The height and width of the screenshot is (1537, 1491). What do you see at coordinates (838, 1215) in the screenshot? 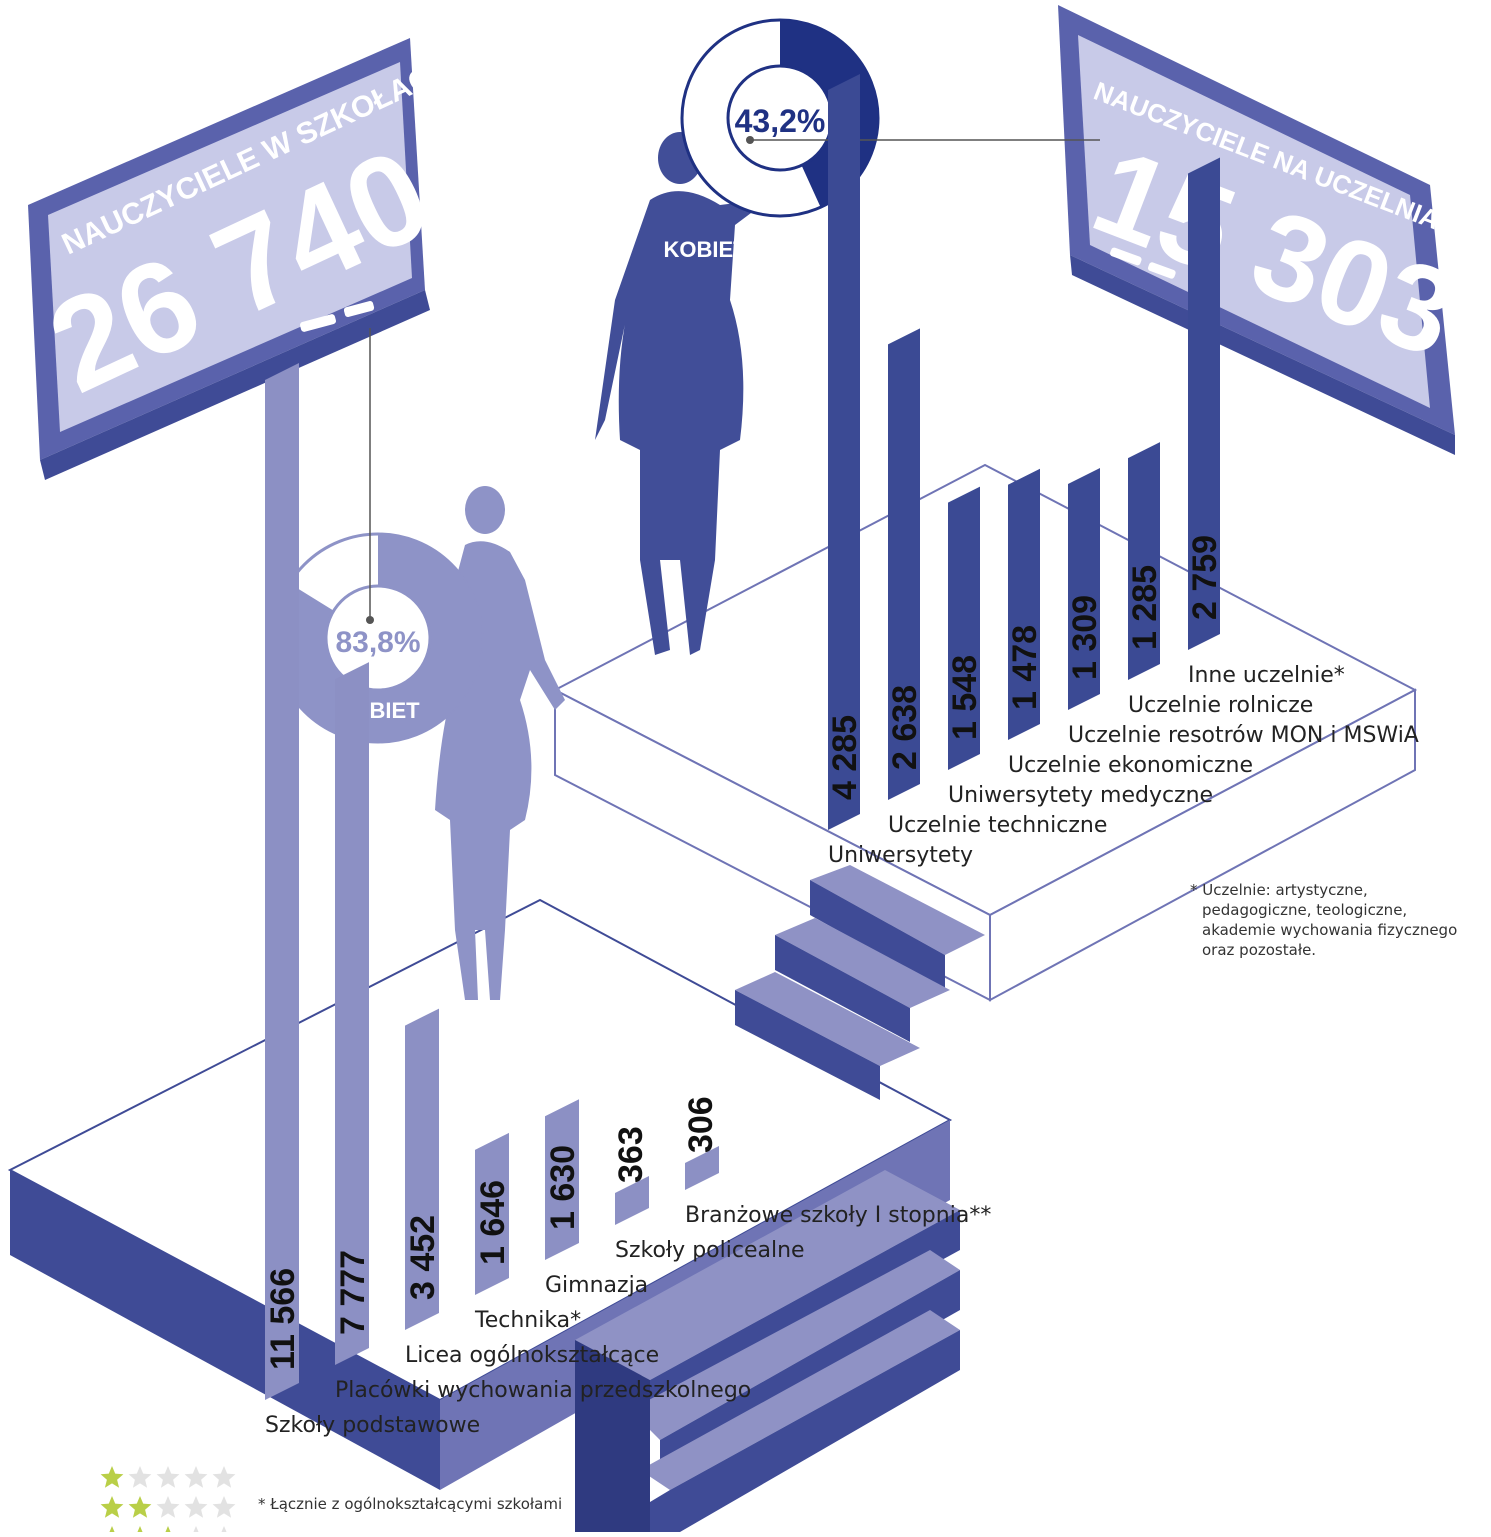
I see `bar-category-label: Branżowe szkoły I stopnia**` at bounding box center [838, 1215].